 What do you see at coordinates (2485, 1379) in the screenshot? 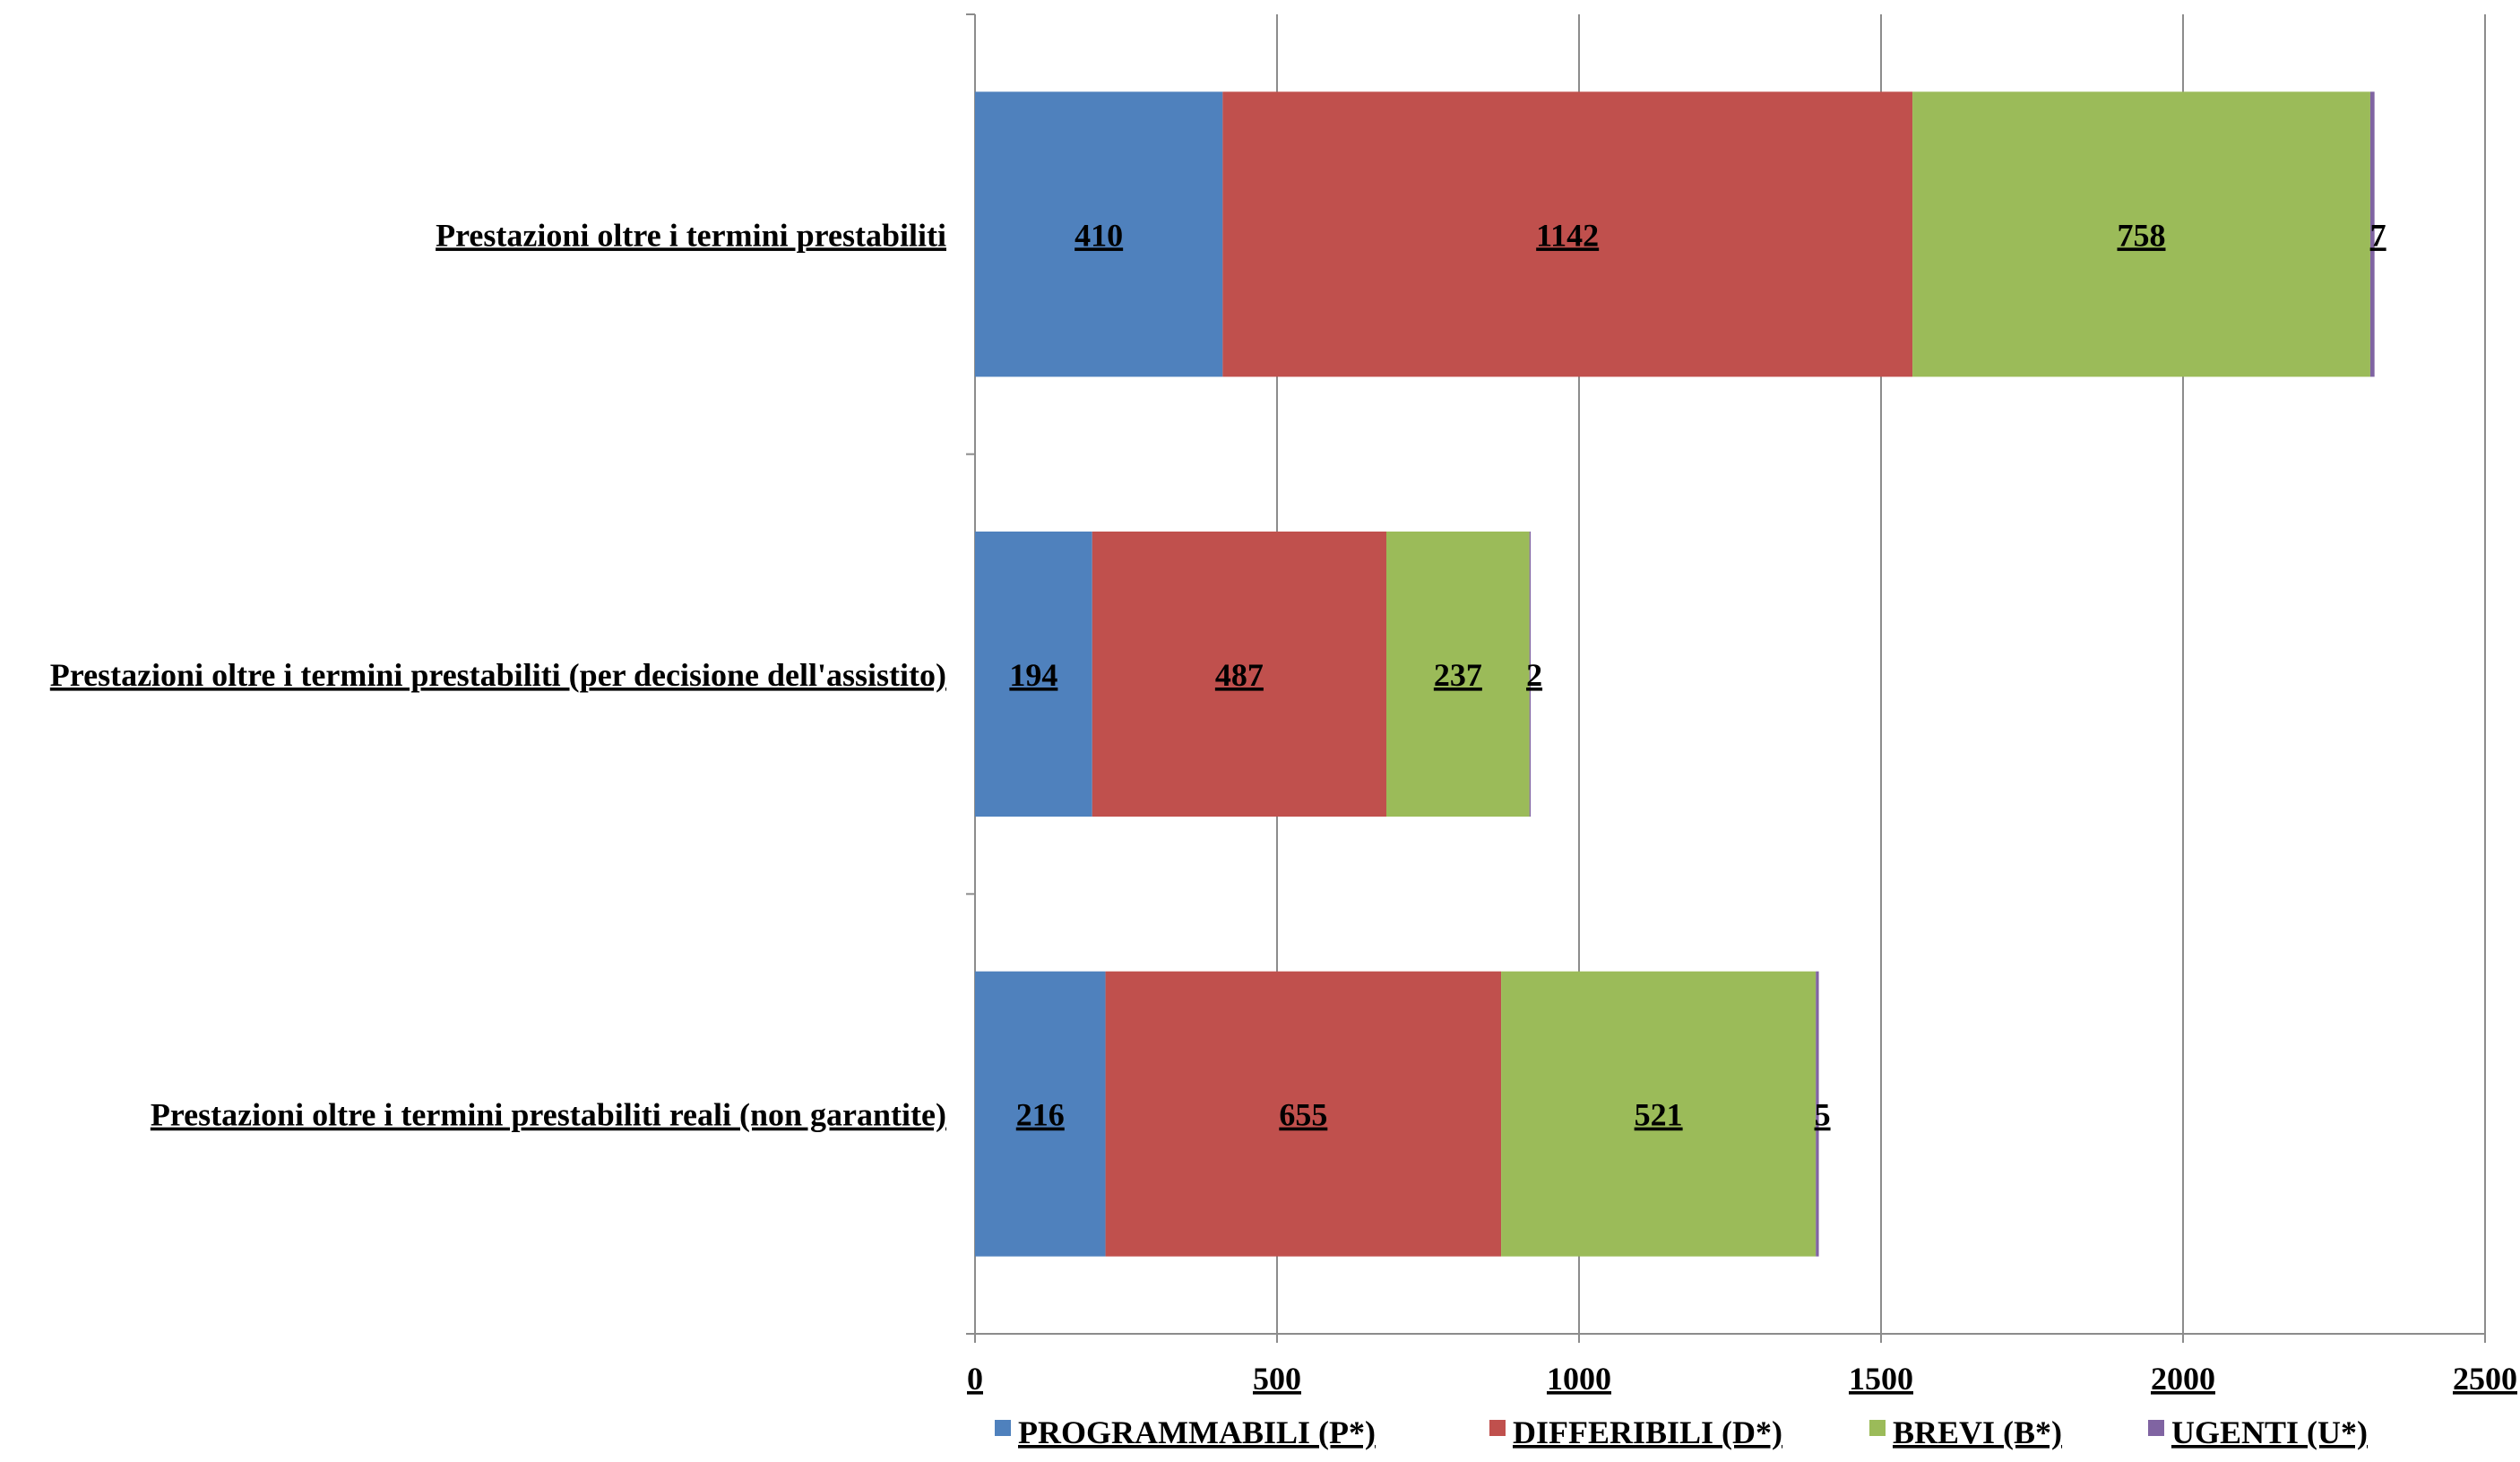
I see `x-tick-label: 2500` at bounding box center [2485, 1379].